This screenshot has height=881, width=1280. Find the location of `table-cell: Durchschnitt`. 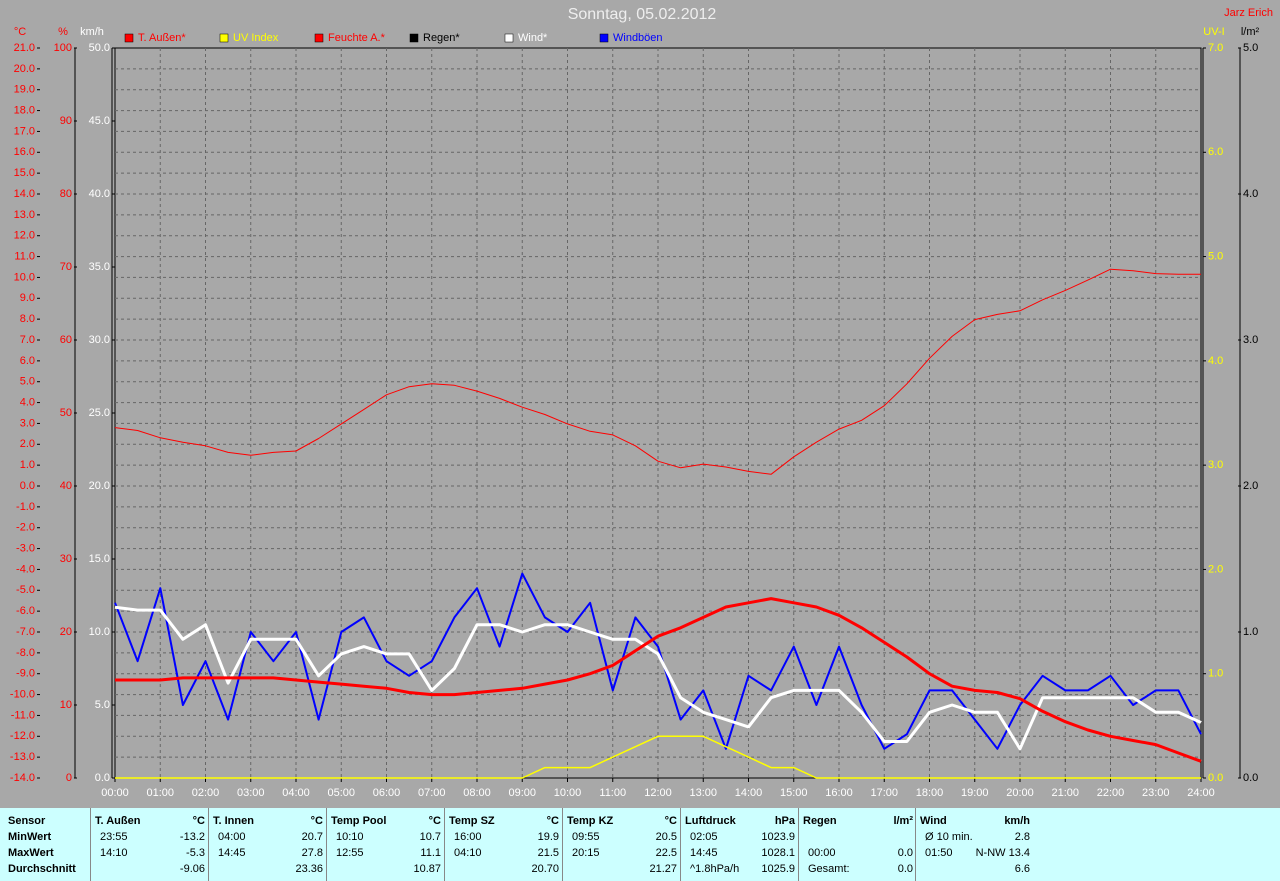

table-cell: Durchschnitt is located at coordinates (42, 869).